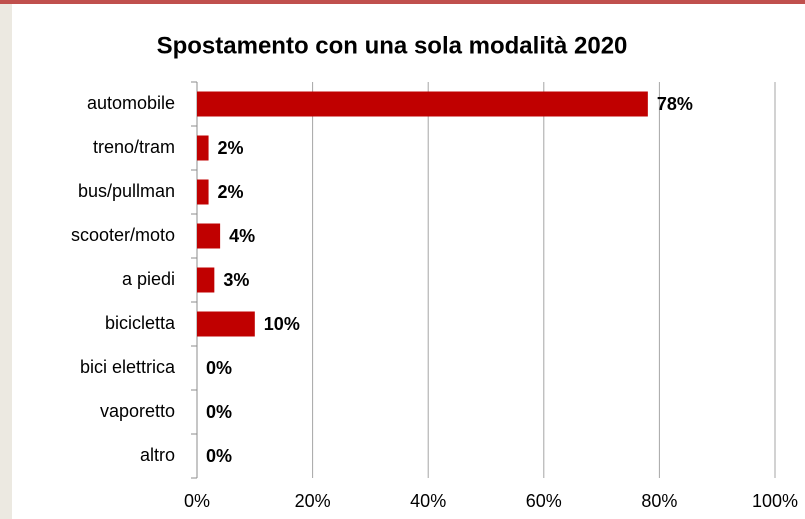 The width and height of the screenshot is (805, 519). Describe the element at coordinates (675, 104) in the screenshot. I see `value-label: 78%` at that location.